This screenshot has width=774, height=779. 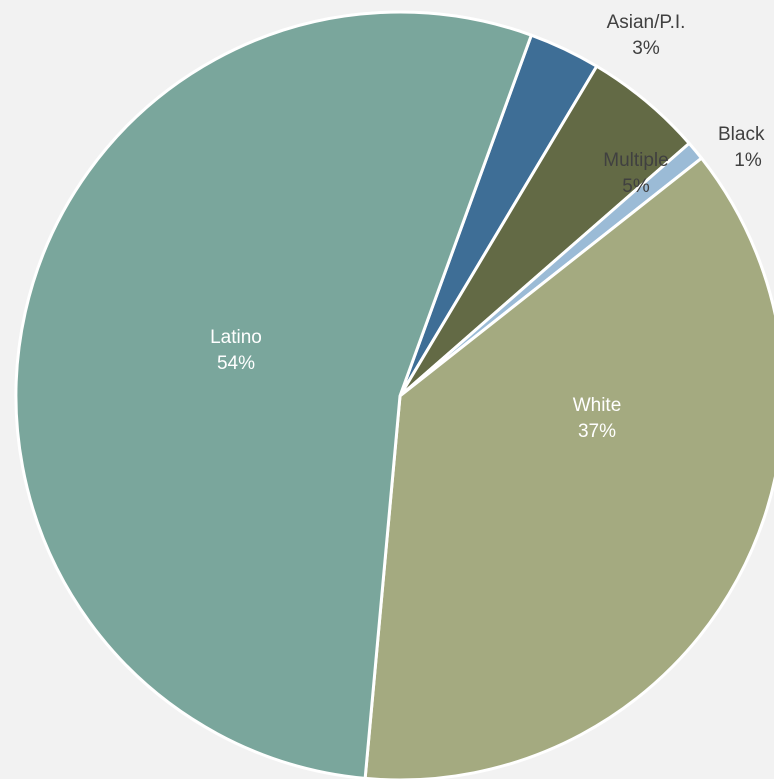 I want to click on slice-value-asian-p-i: 3%, so click(x=646, y=48).